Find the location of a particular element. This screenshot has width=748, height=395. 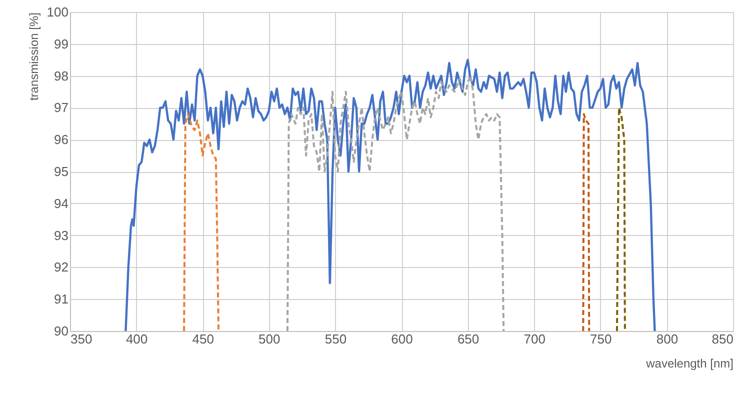

x-tick-label: 500 is located at coordinates (269, 339).